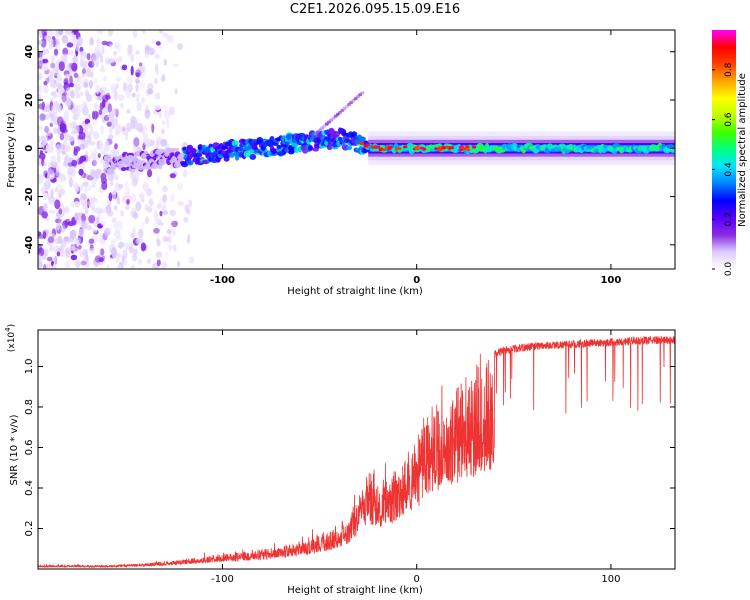  What do you see at coordinates (12, 342) in the screenshot?
I see `snr-scale-prefix: (x10` at bounding box center [12, 342].